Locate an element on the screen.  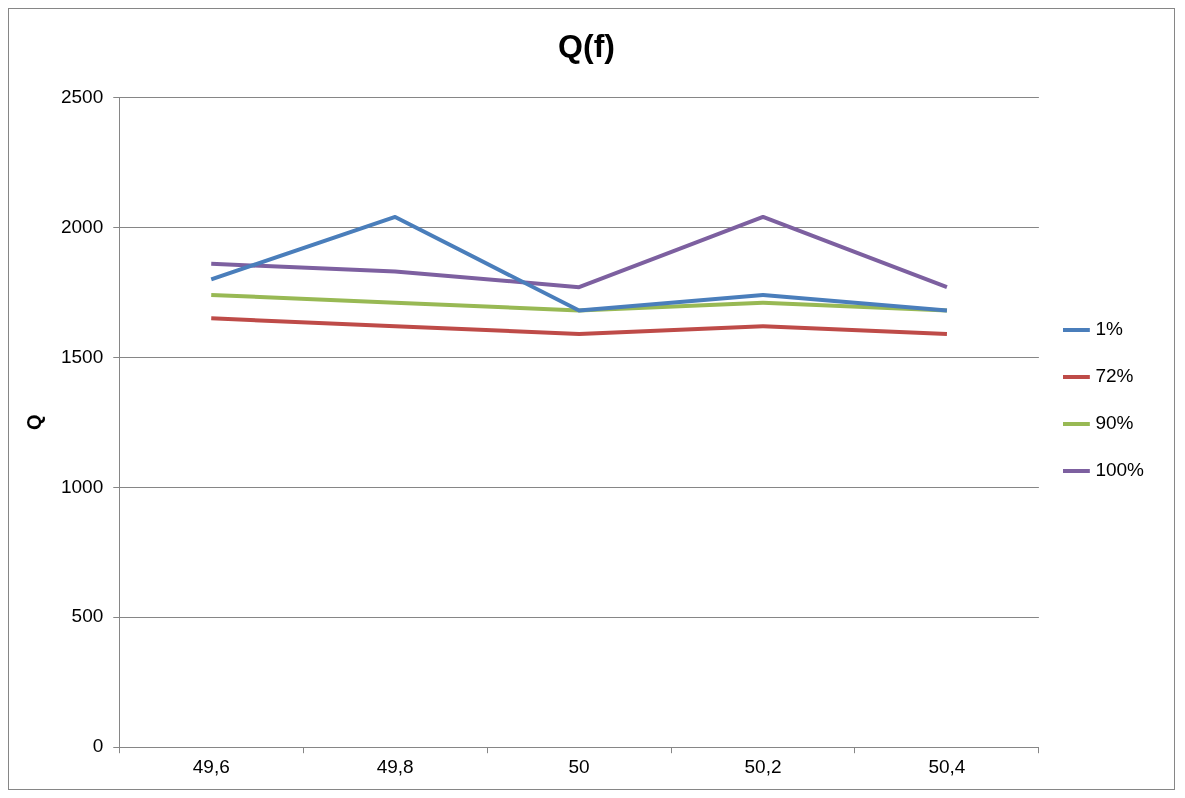
x-tick-label: 50,2 is located at coordinates (763, 766).